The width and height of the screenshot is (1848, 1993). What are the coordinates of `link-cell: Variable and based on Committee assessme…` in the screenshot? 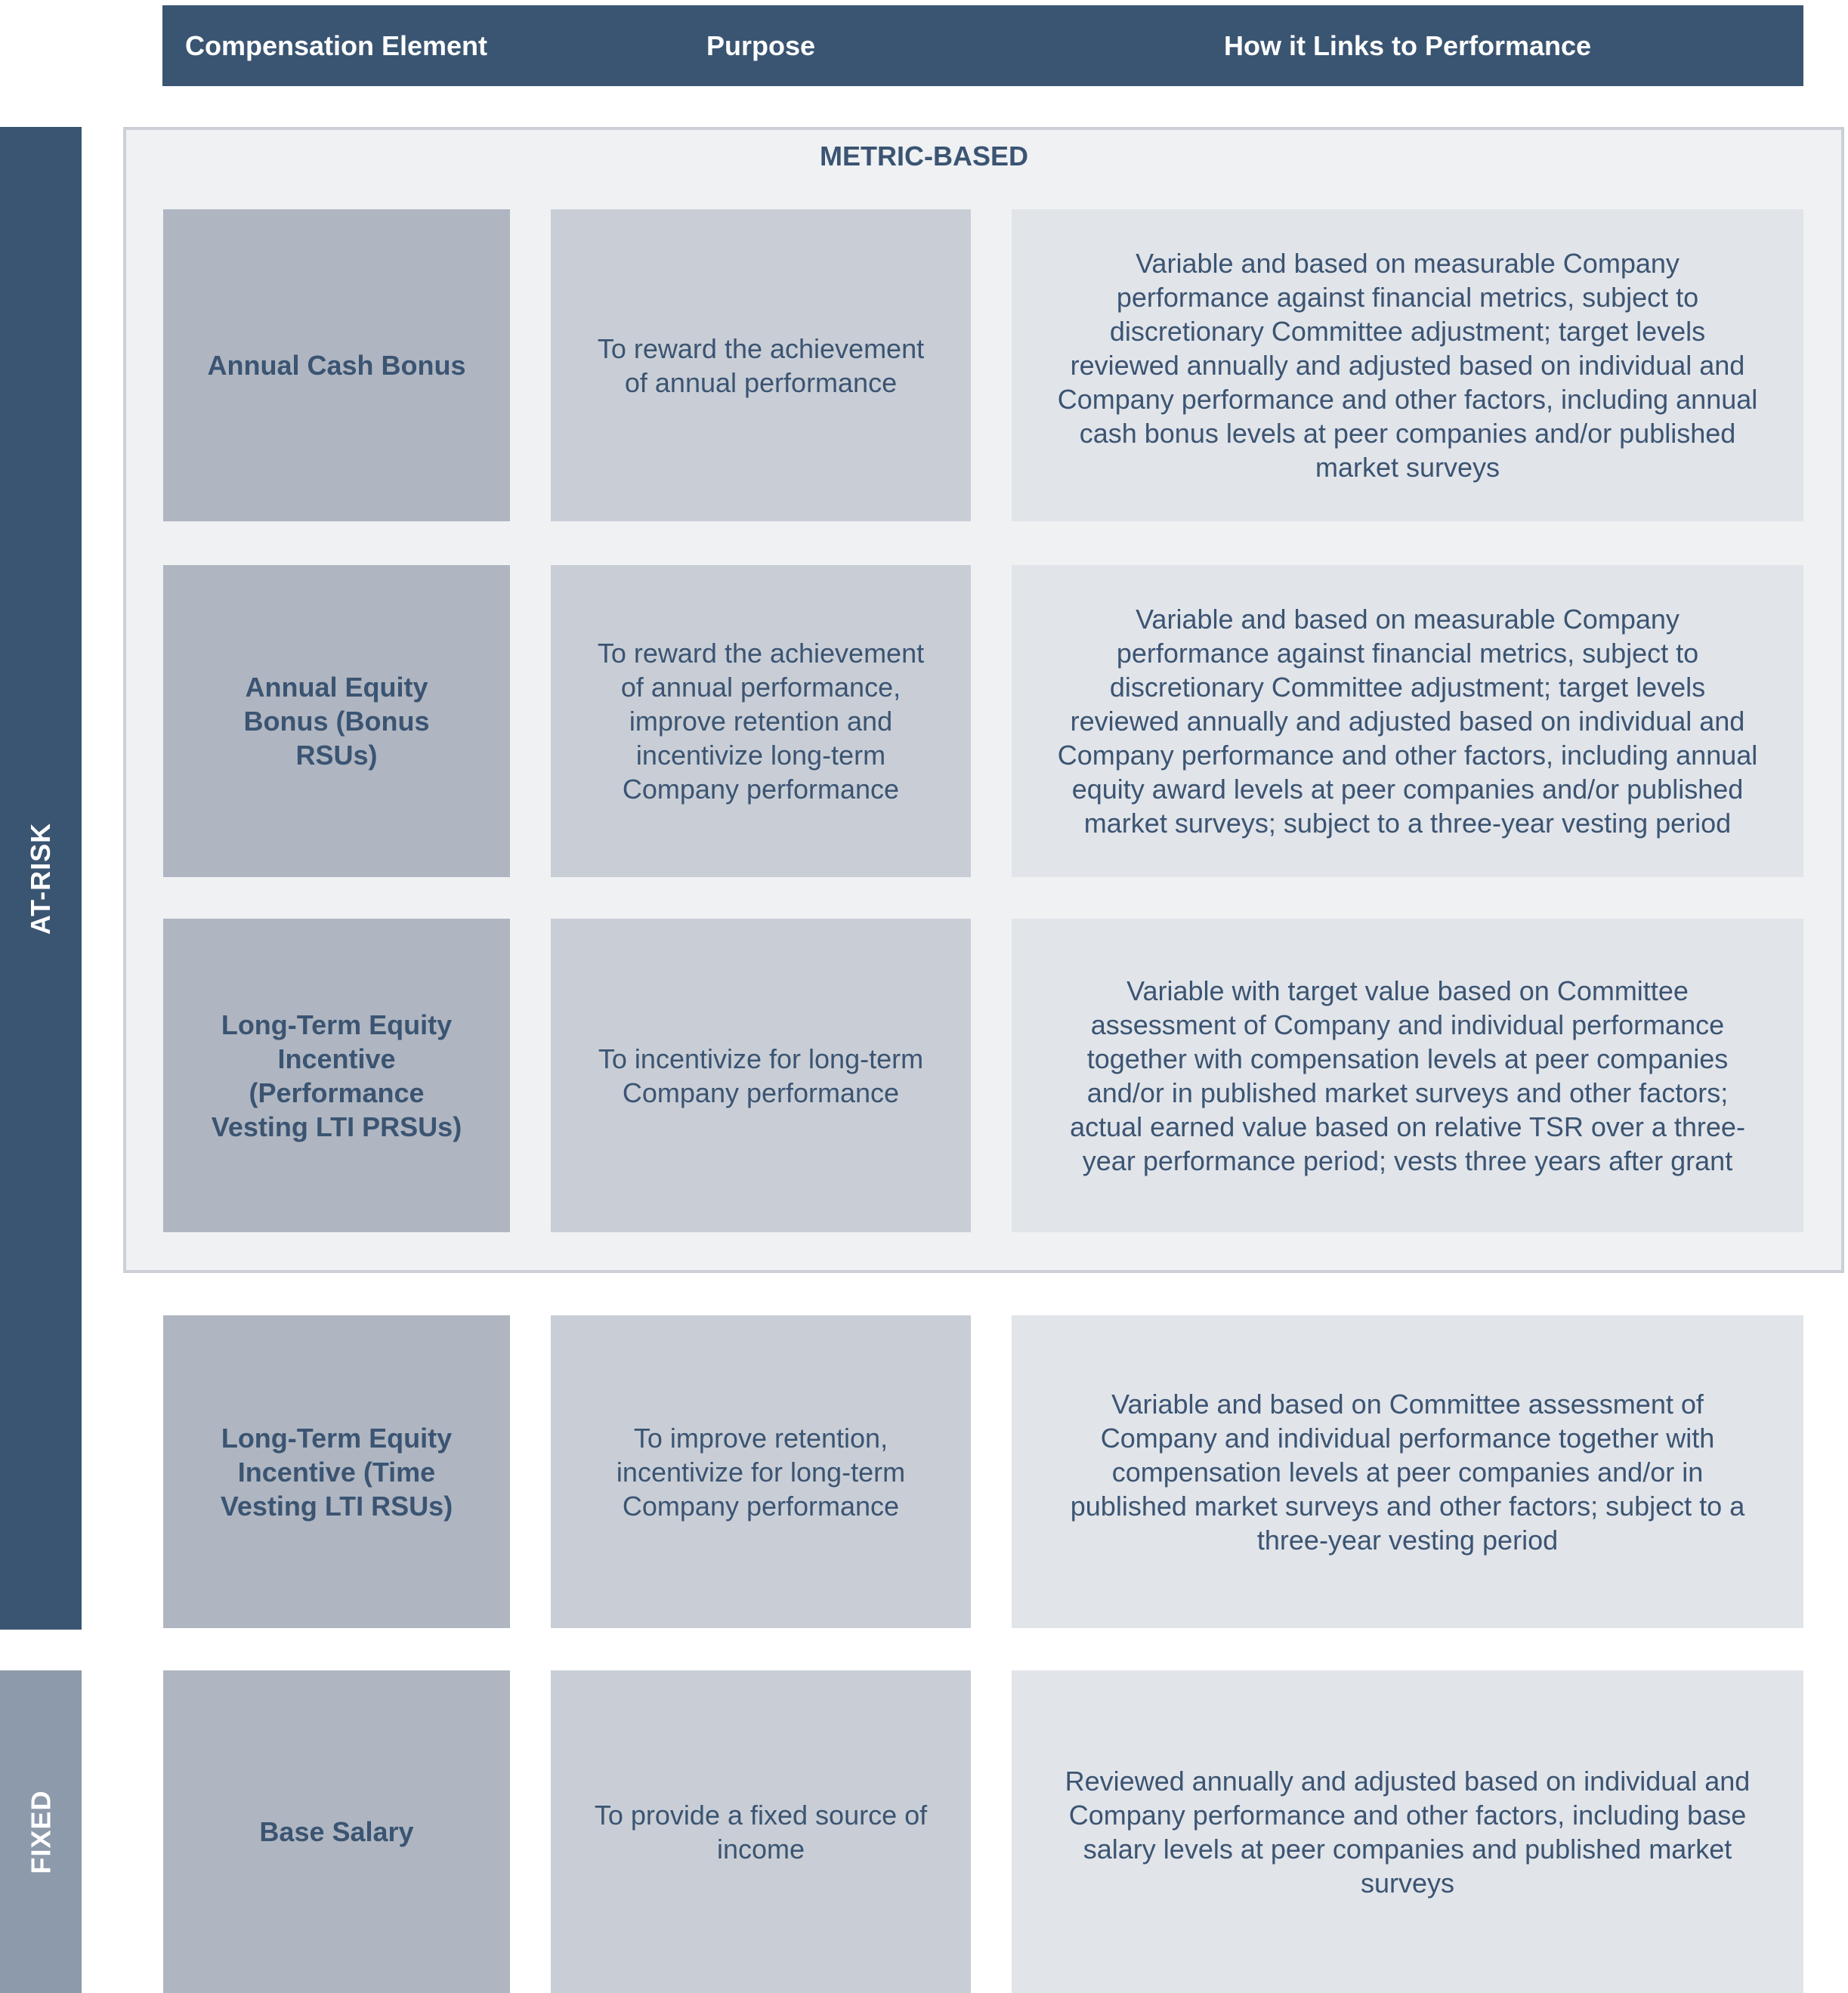 It's located at (1408, 1472).